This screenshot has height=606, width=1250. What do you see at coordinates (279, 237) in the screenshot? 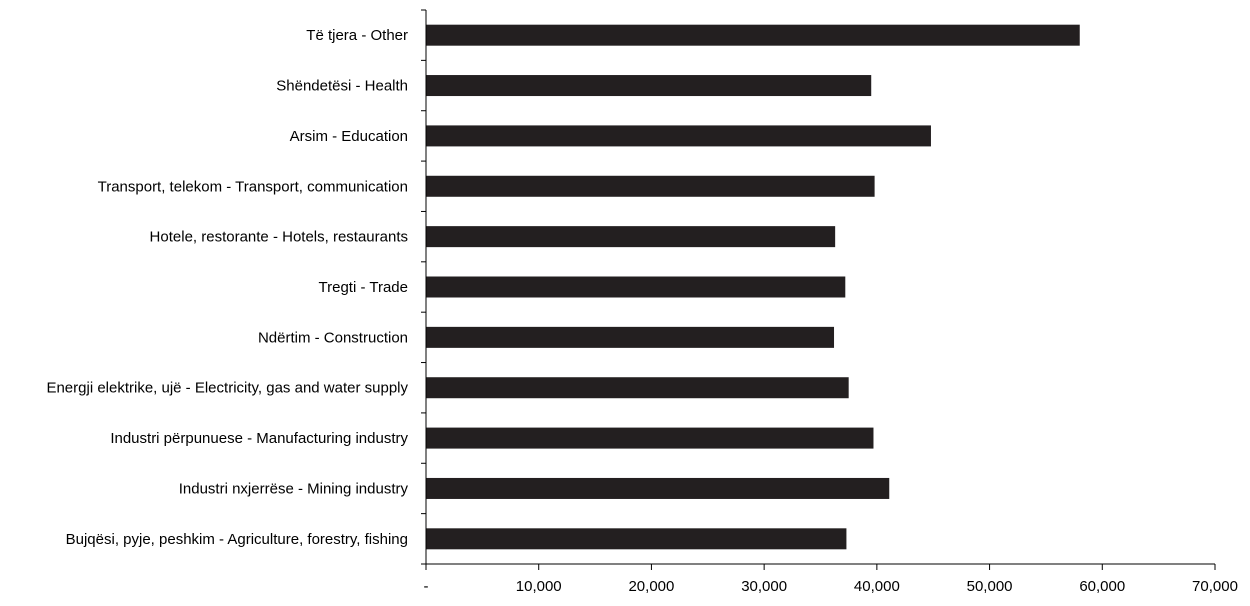
I see `category-label: Hotele, restorante - Hotels, restaurants` at bounding box center [279, 237].